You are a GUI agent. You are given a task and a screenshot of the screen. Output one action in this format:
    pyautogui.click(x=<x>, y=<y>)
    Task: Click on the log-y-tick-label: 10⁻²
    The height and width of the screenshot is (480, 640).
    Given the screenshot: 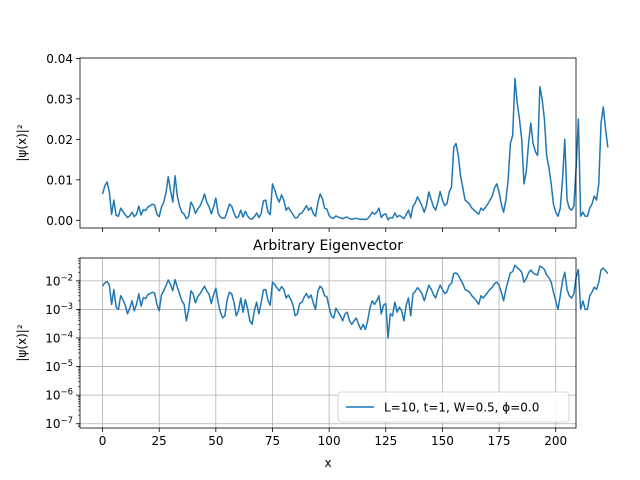 What is the action you would take?
    pyautogui.click(x=59, y=280)
    